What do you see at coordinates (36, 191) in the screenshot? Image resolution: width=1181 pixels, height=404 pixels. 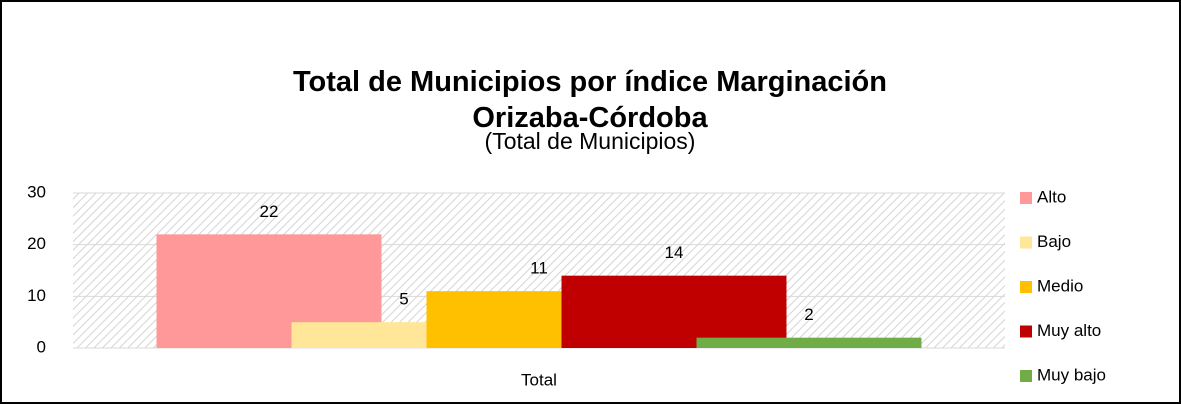 I see `y-tick-label: 30` at bounding box center [36, 191].